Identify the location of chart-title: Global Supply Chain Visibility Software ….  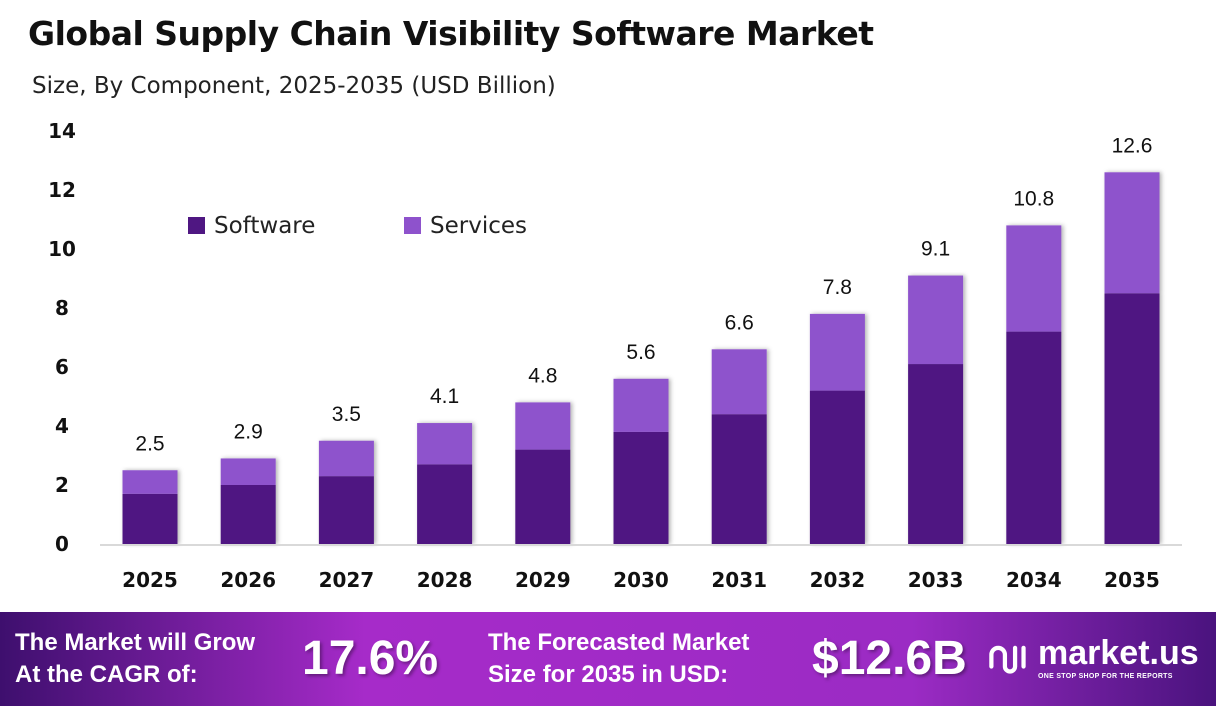
(451, 33).